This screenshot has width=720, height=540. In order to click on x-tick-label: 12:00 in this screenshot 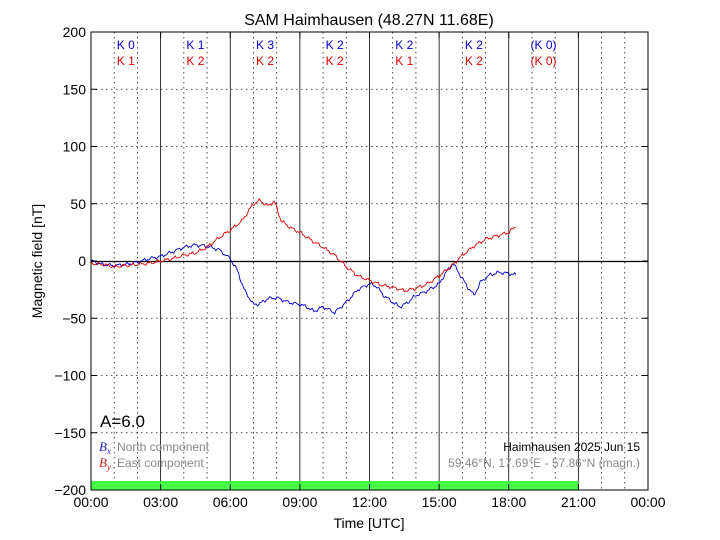, I will do `click(369, 502)`.